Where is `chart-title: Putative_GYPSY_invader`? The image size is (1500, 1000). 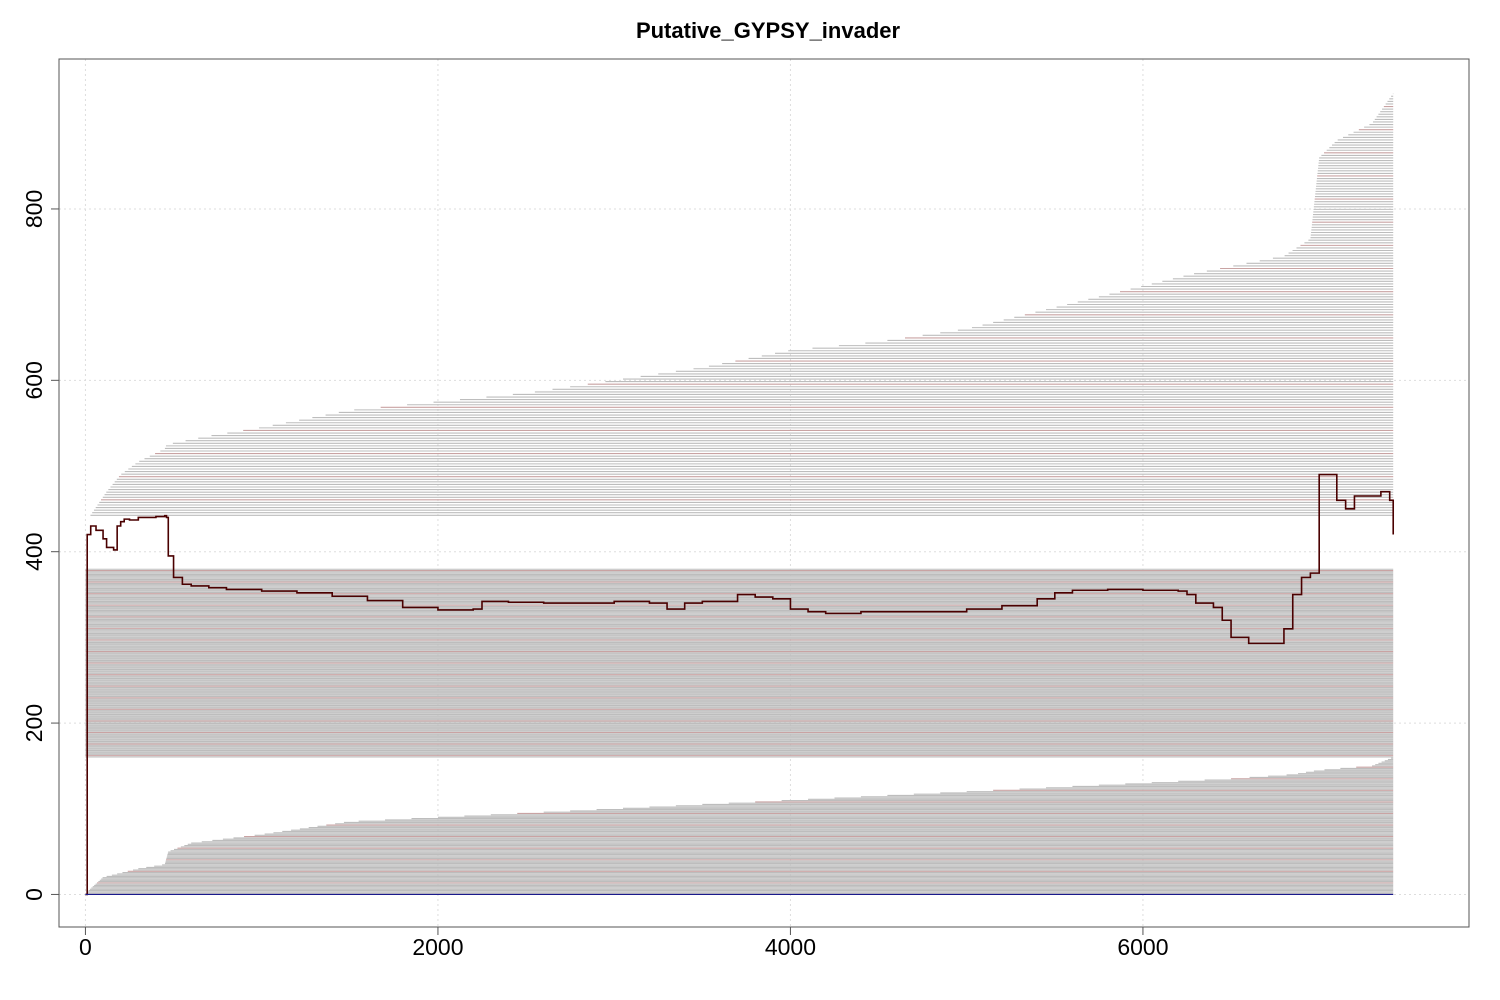 chart-title: Putative_GYPSY_invader is located at coordinates (768, 30).